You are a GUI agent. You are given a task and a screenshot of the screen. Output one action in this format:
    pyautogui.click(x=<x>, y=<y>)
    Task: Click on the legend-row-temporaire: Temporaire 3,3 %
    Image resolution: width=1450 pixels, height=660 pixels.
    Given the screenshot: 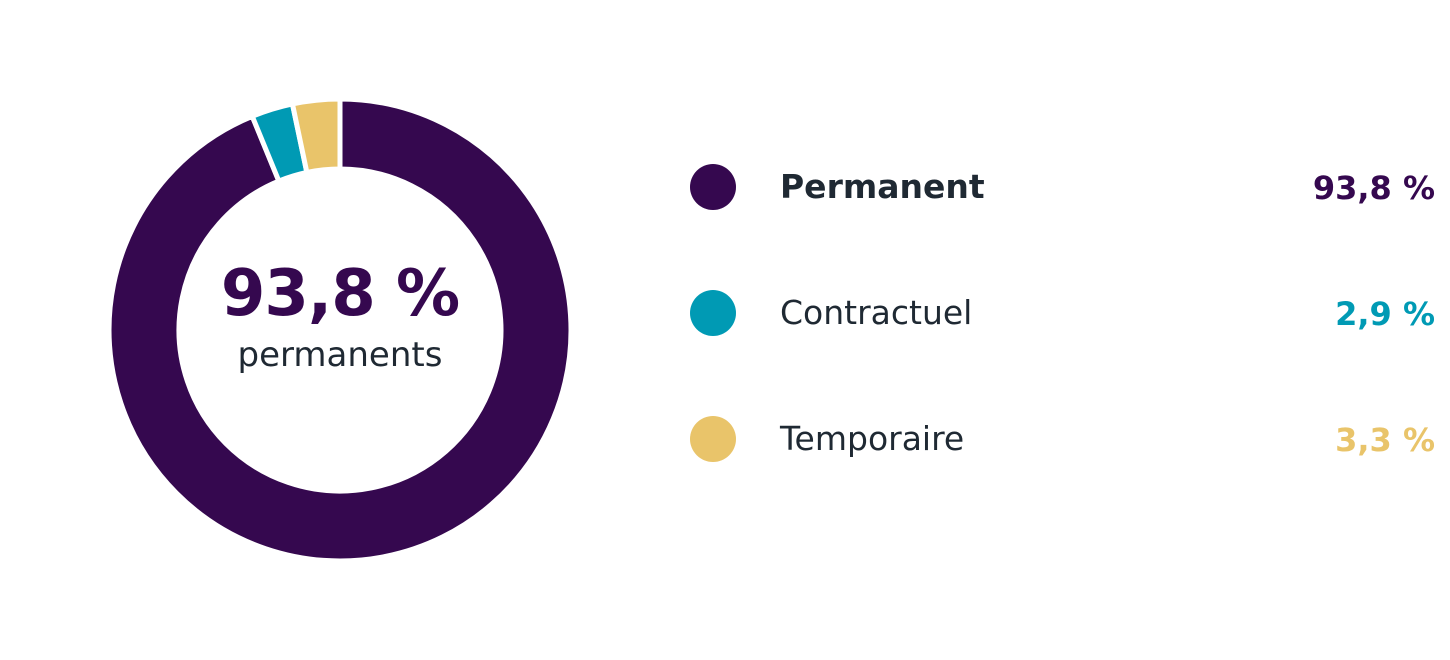 What is the action you would take?
    pyautogui.click(x=1063, y=439)
    